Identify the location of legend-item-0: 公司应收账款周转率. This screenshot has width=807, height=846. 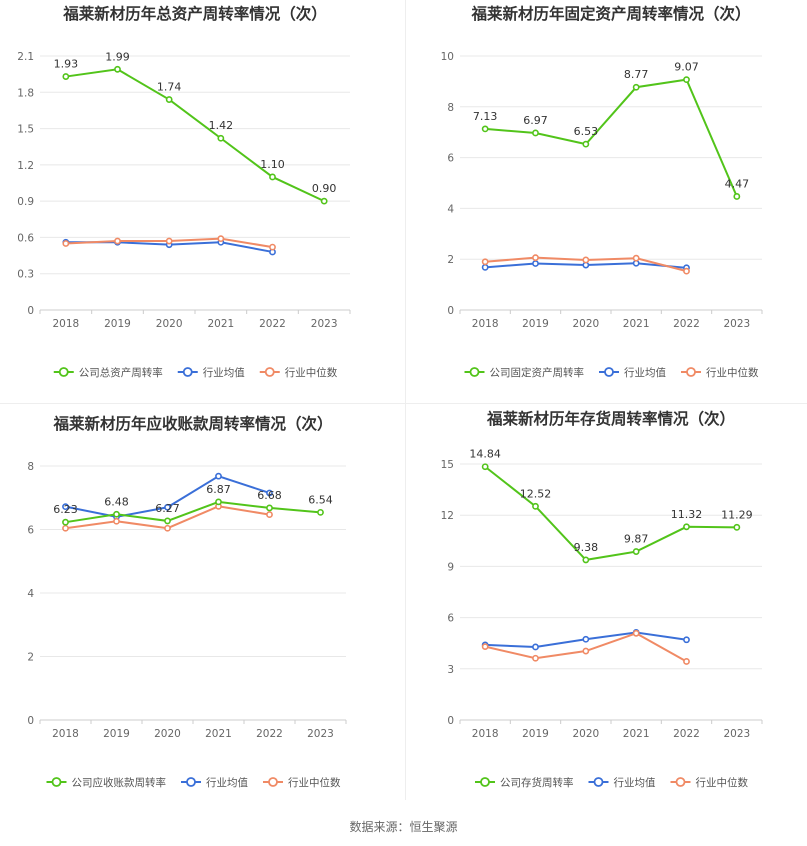
(106, 782).